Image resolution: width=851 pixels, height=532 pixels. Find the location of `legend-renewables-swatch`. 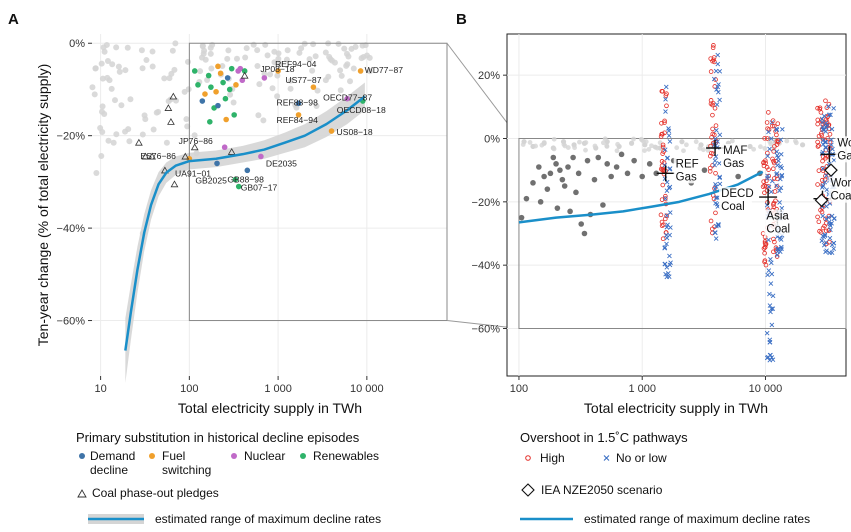

legend-renewables-swatch is located at coordinates (303, 456).